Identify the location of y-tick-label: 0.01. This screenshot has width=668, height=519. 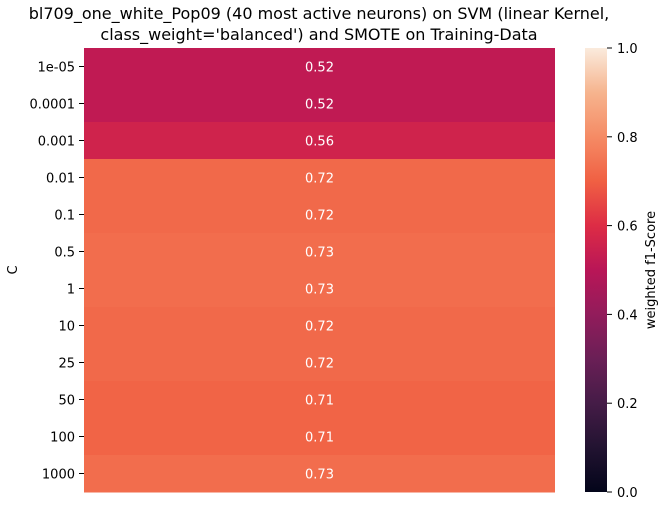
(60, 179).